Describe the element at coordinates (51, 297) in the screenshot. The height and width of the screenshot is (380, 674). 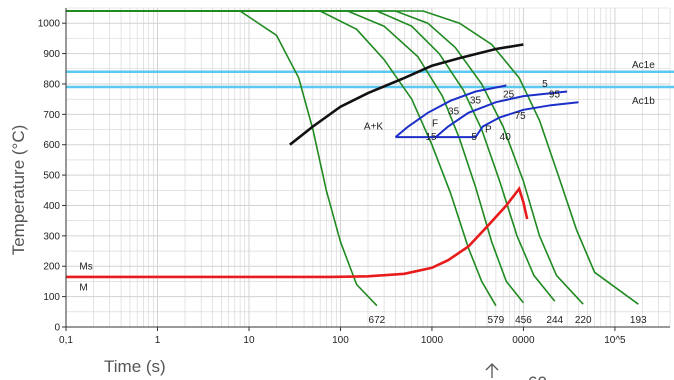
I see `y-tick-label: 100` at that location.